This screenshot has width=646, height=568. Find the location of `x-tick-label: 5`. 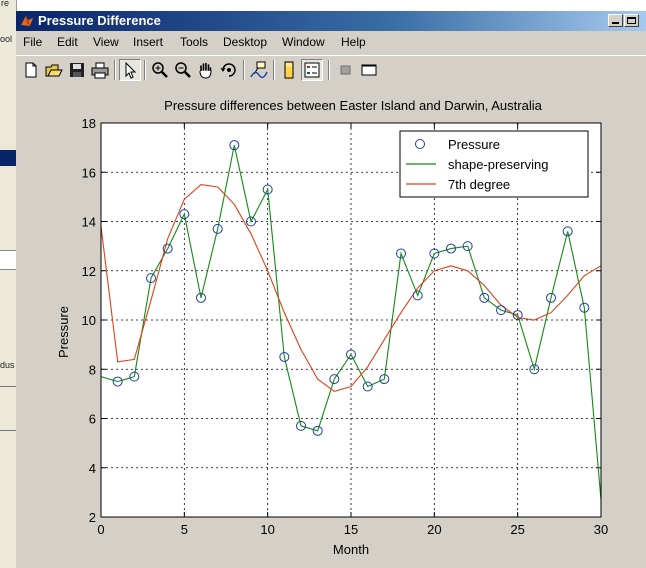

x-tick-label: 5 is located at coordinates (184, 529).